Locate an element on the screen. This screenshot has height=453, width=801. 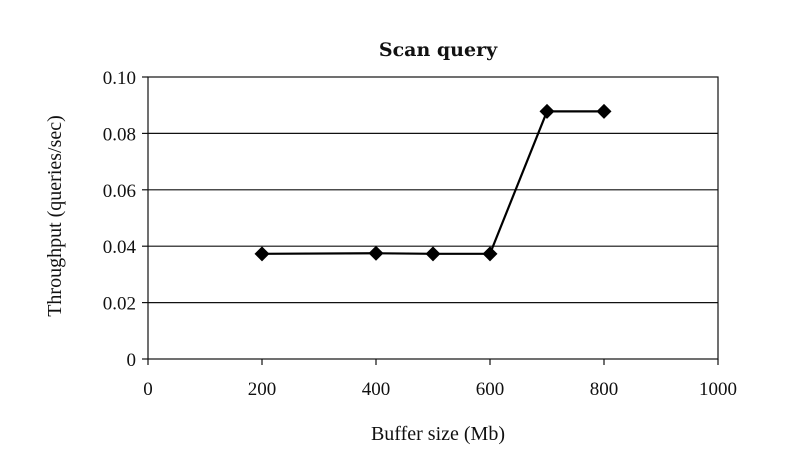
series-line is located at coordinates (432, 182).